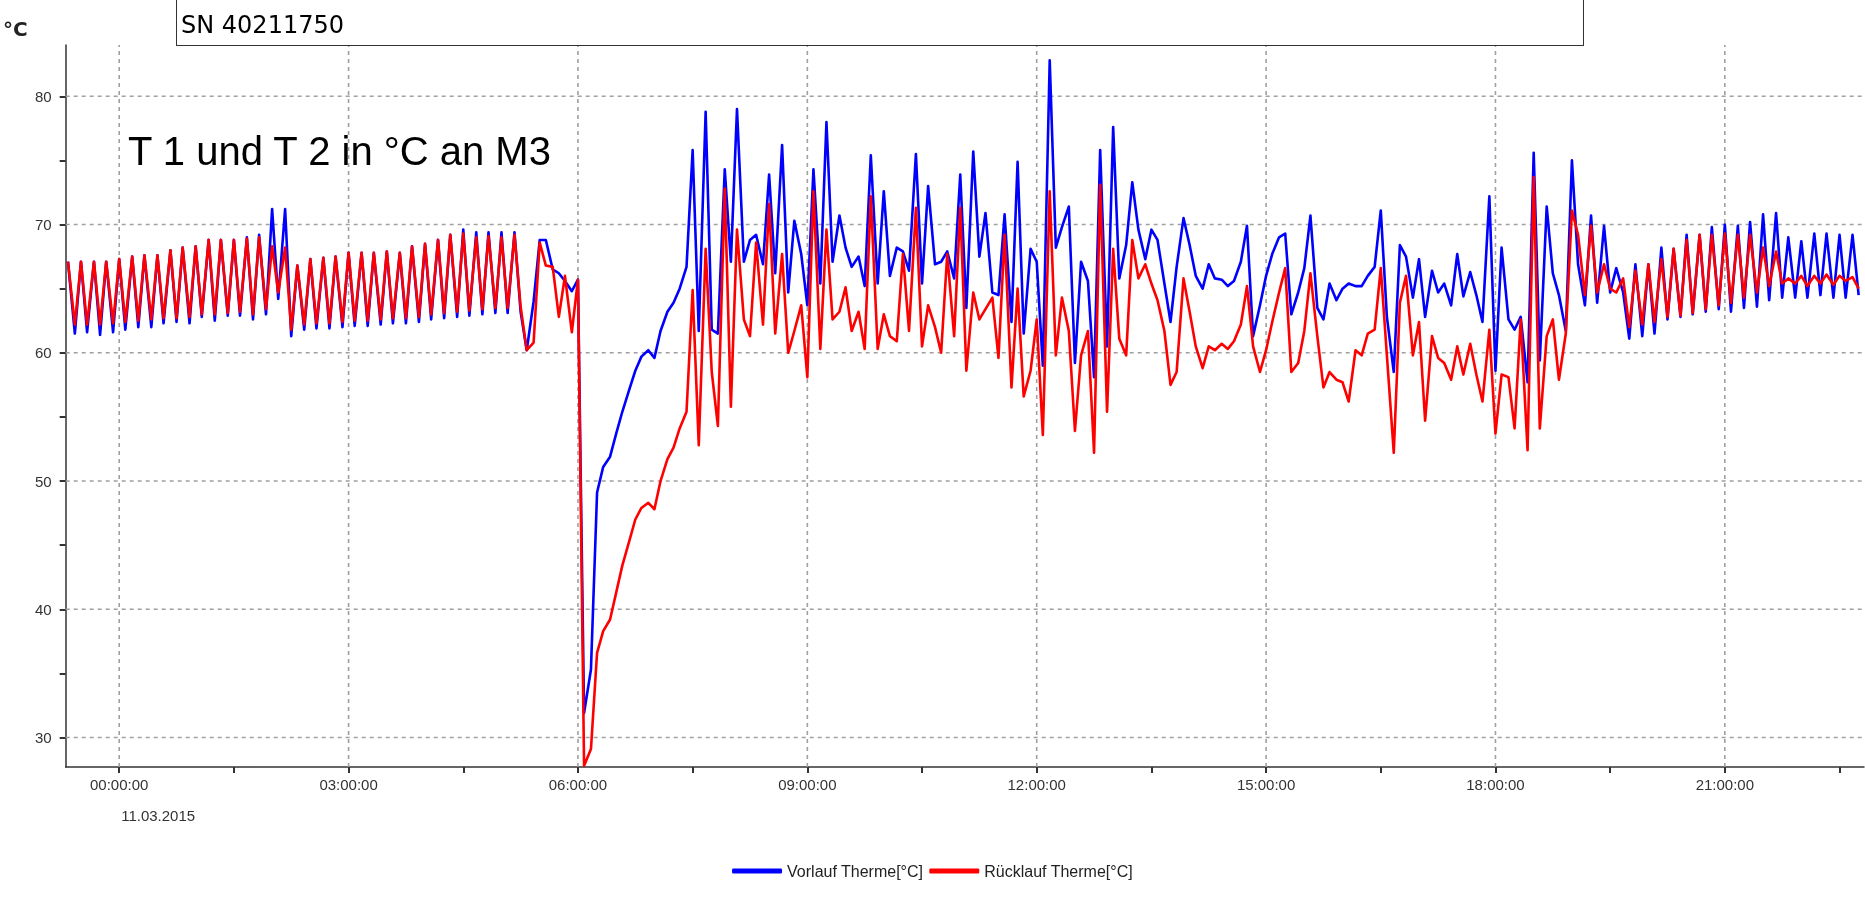 The width and height of the screenshot is (1865, 902). I want to click on table-row: SN 40211750, so click(880, 23).